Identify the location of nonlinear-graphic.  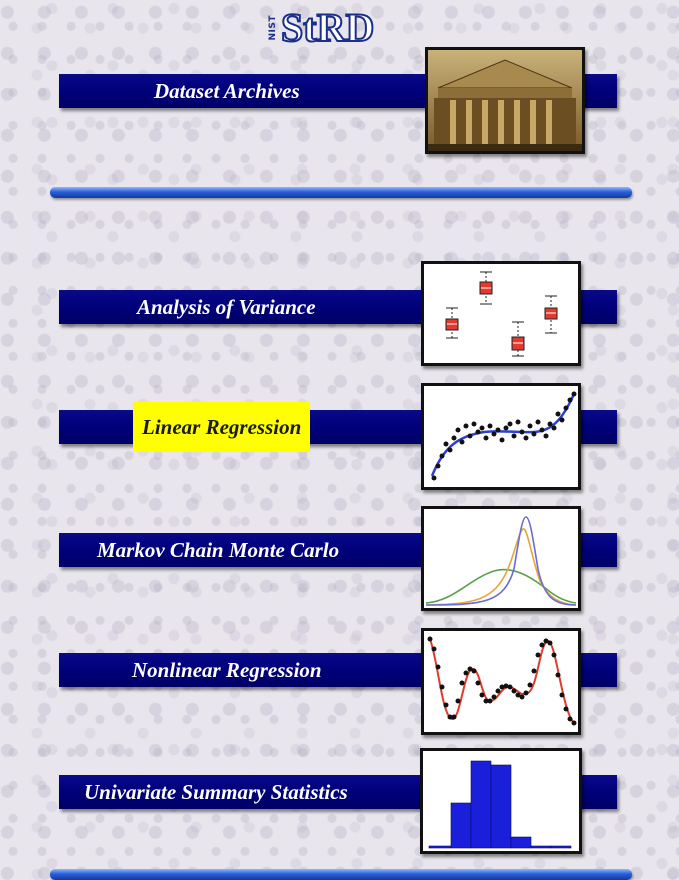
(502, 681).